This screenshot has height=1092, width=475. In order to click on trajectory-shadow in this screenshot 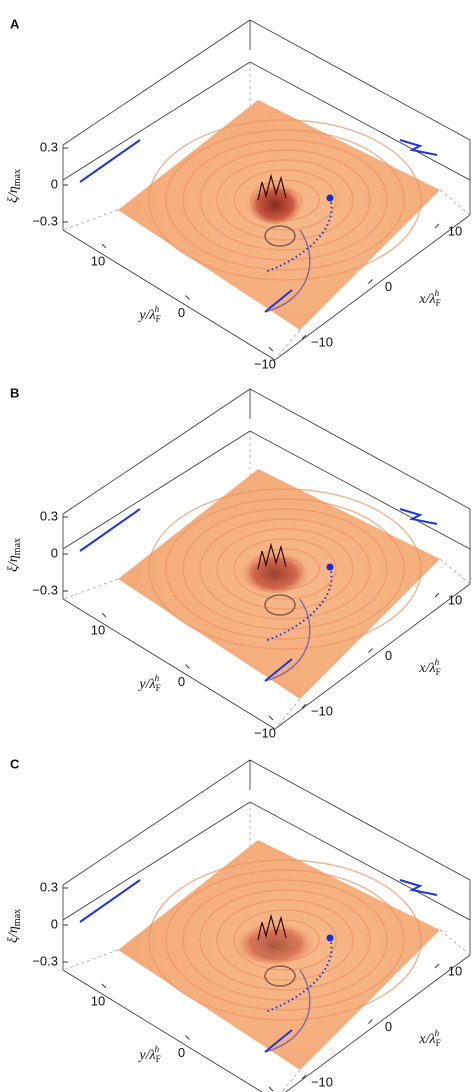, I will do `click(287, 1011)`.